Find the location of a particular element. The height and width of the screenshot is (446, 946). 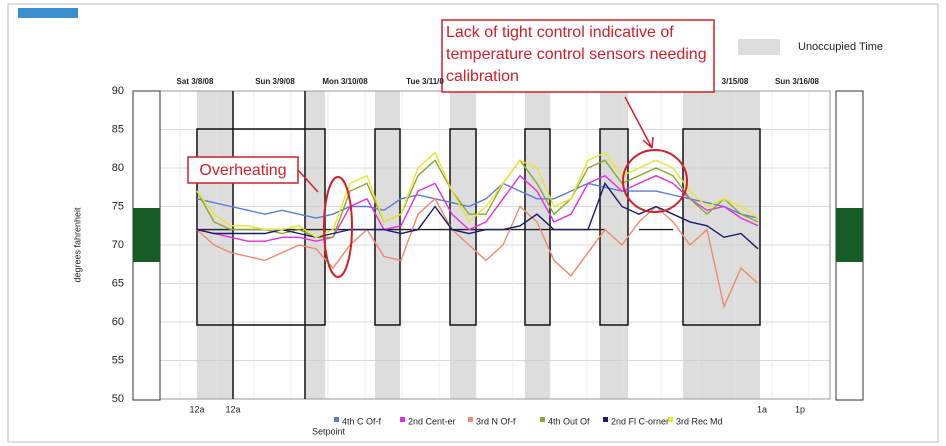

legend-label: 2nd Cent-er is located at coordinates (432, 421).